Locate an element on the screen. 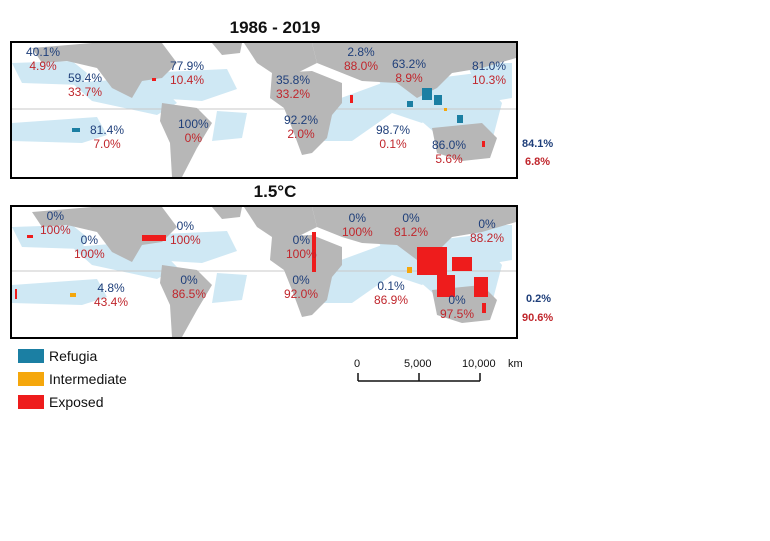 This screenshot has height=541, width=770. region-label-7: 0% 88.2% is located at coordinates (487, 231).